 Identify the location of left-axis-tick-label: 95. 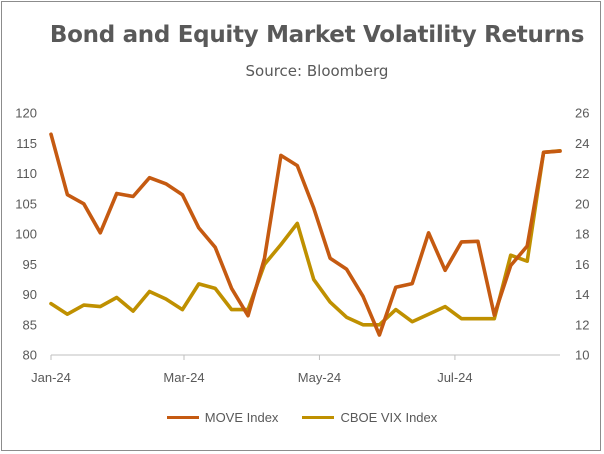
(30, 264).